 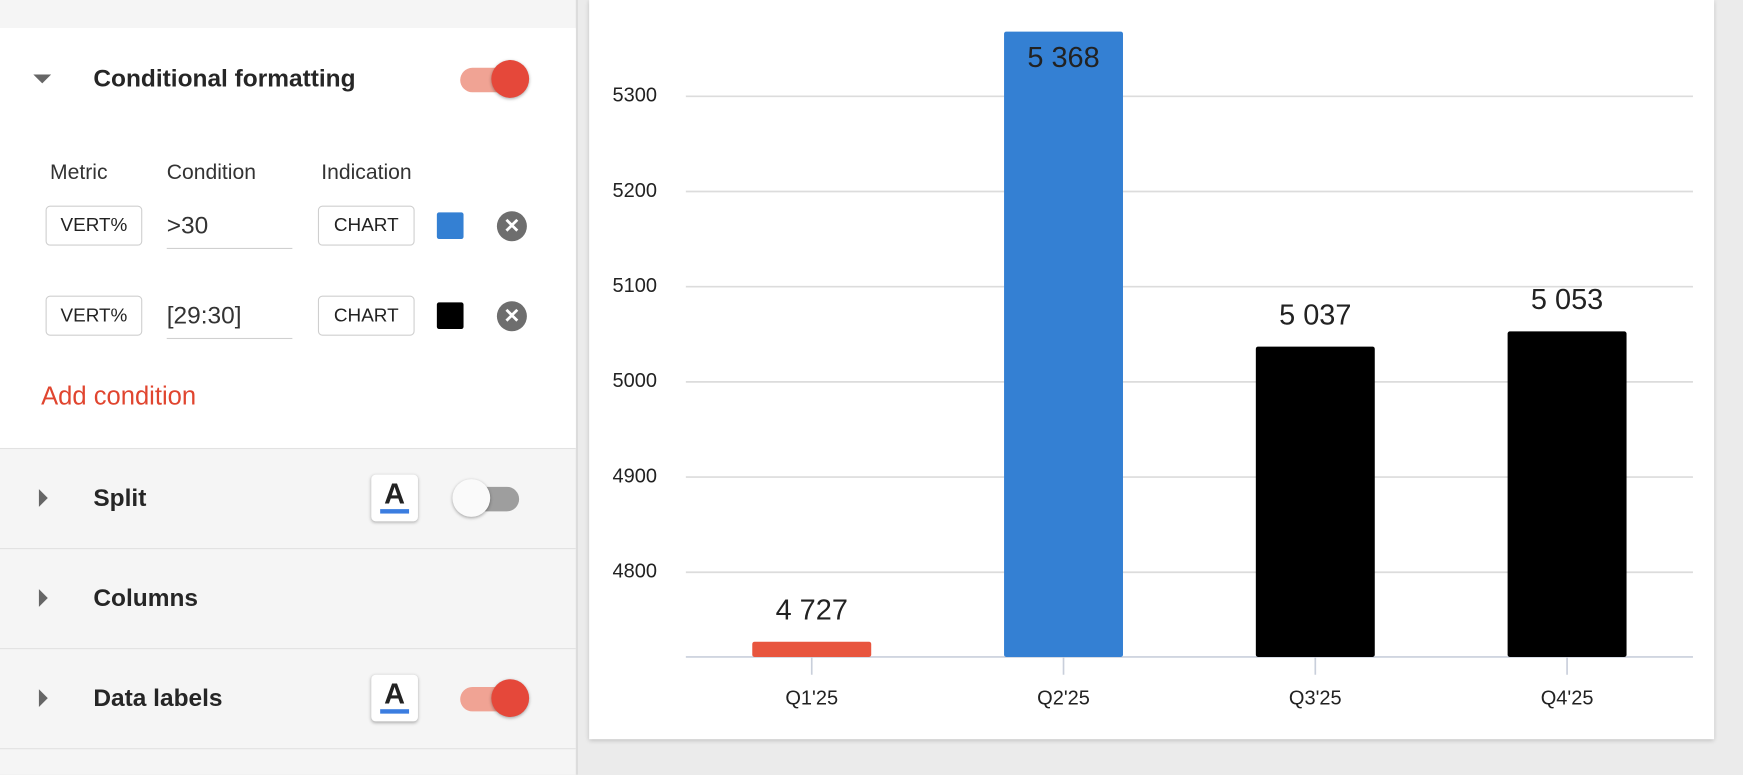 I want to click on section-title: Conditional formatting, so click(x=224, y=78).